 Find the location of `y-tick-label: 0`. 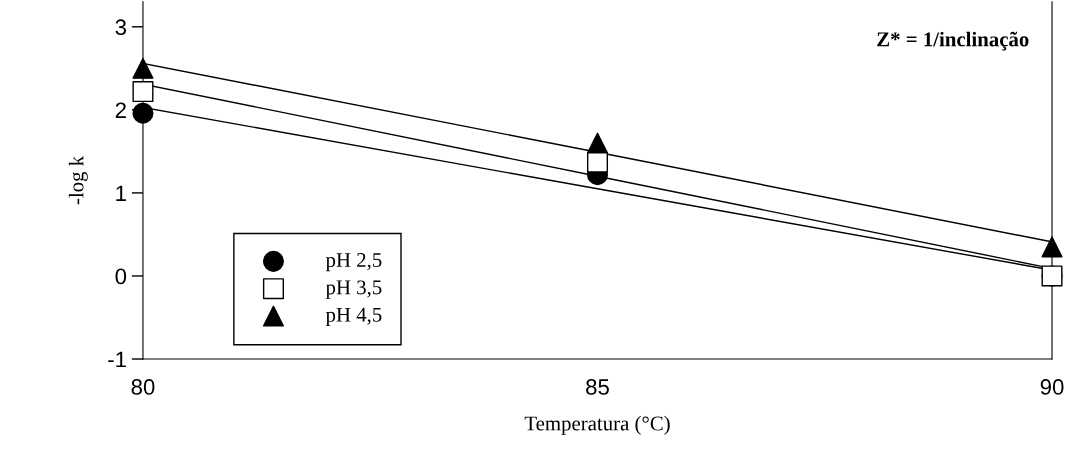

y-tick-label: 0 is located at coordinates (121, 276).